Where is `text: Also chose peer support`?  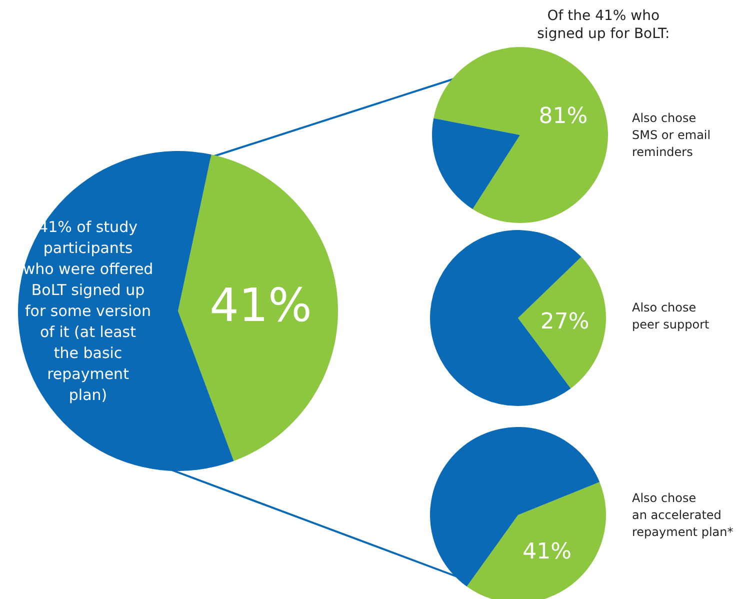
text: Also chose peer support is located at coordinates (671, 316).